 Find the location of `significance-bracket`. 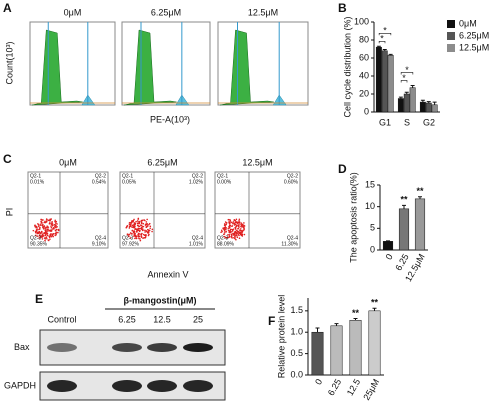

significance-bracket is located at coordinates (404, 81).